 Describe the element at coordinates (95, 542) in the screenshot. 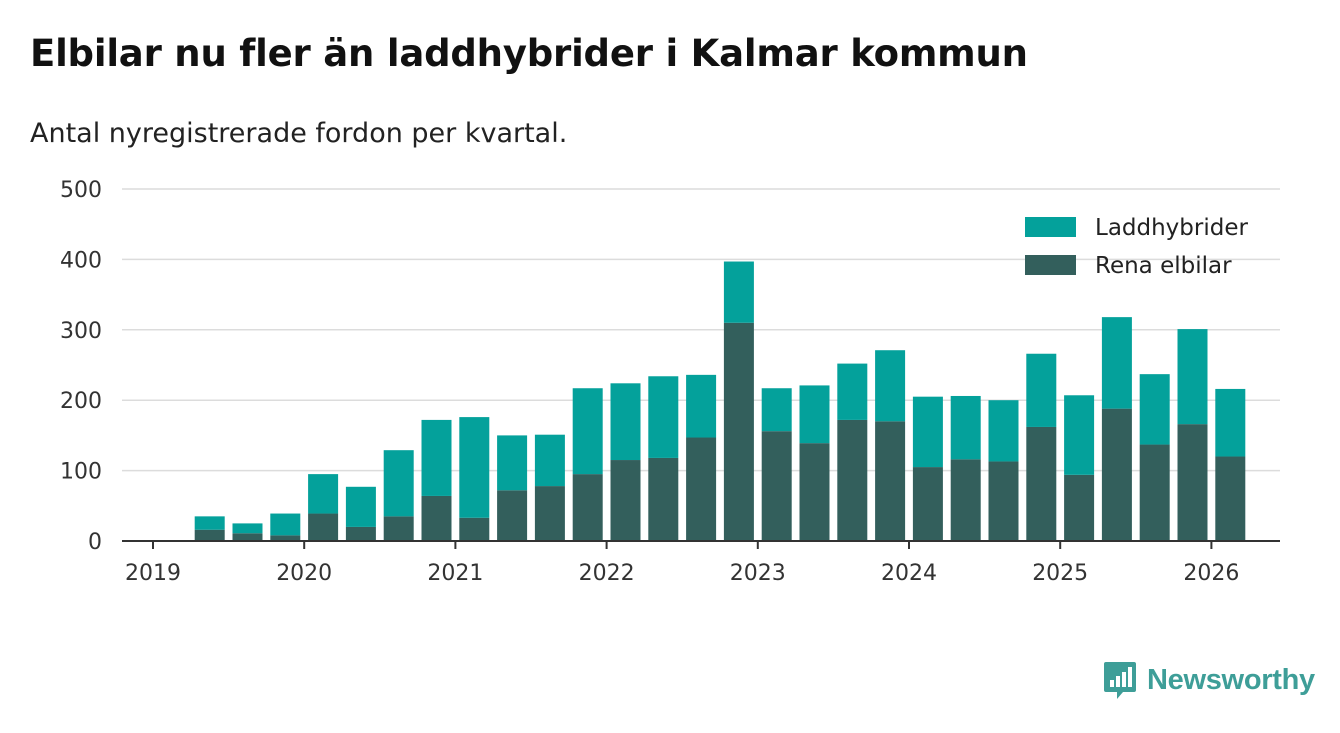

I see `y-tick-label: 0` at that location.